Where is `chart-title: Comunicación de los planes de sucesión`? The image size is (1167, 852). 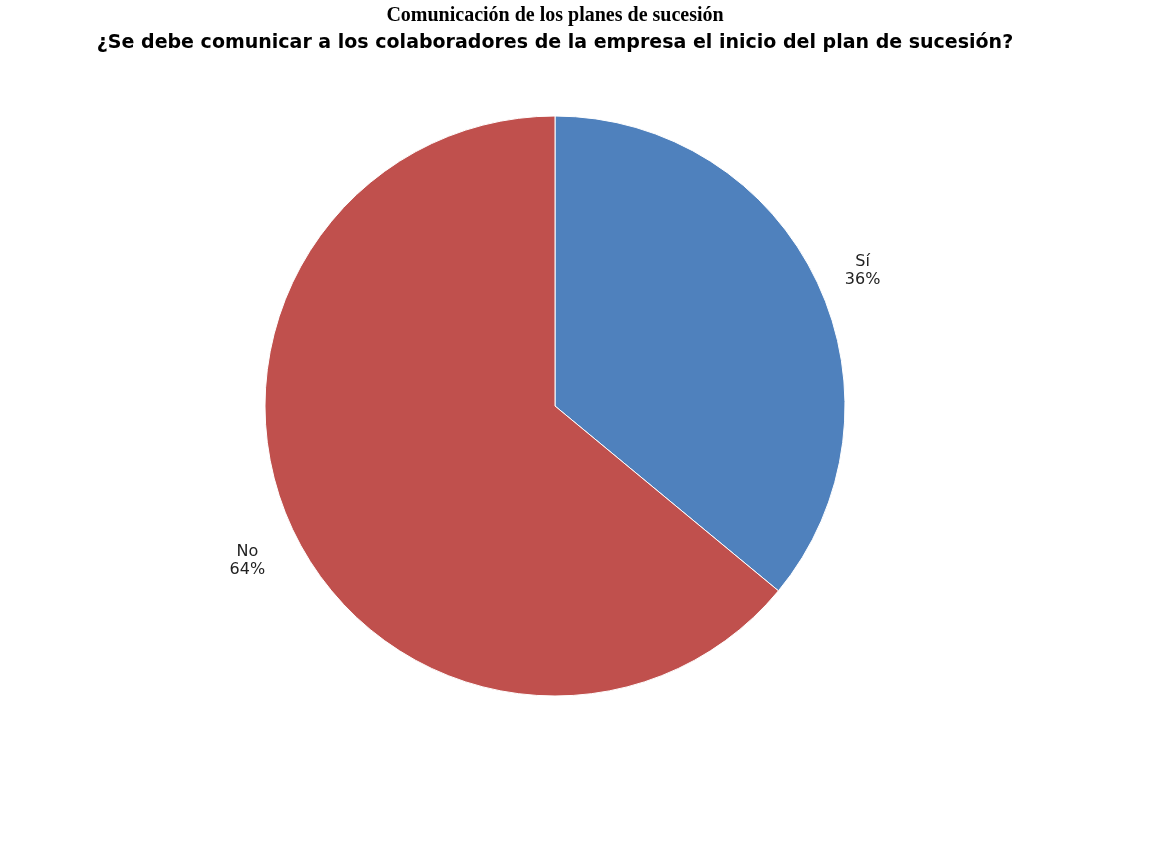 chart-title: Comunicación de los planes de sucesión is located at coordinates (555, 14).